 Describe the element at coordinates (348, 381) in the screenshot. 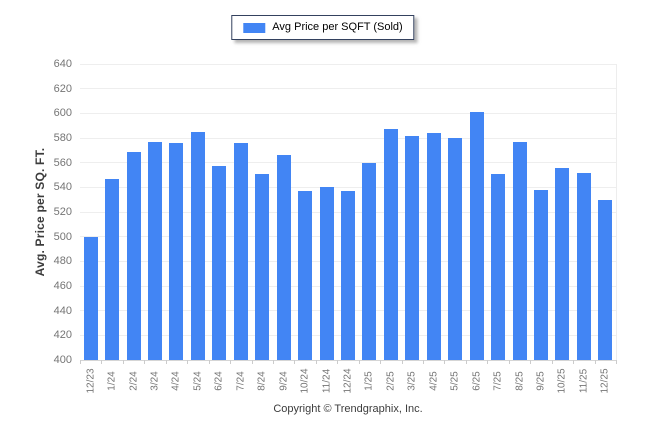

I see `x-axis-tick-label: 12/24` at that location.